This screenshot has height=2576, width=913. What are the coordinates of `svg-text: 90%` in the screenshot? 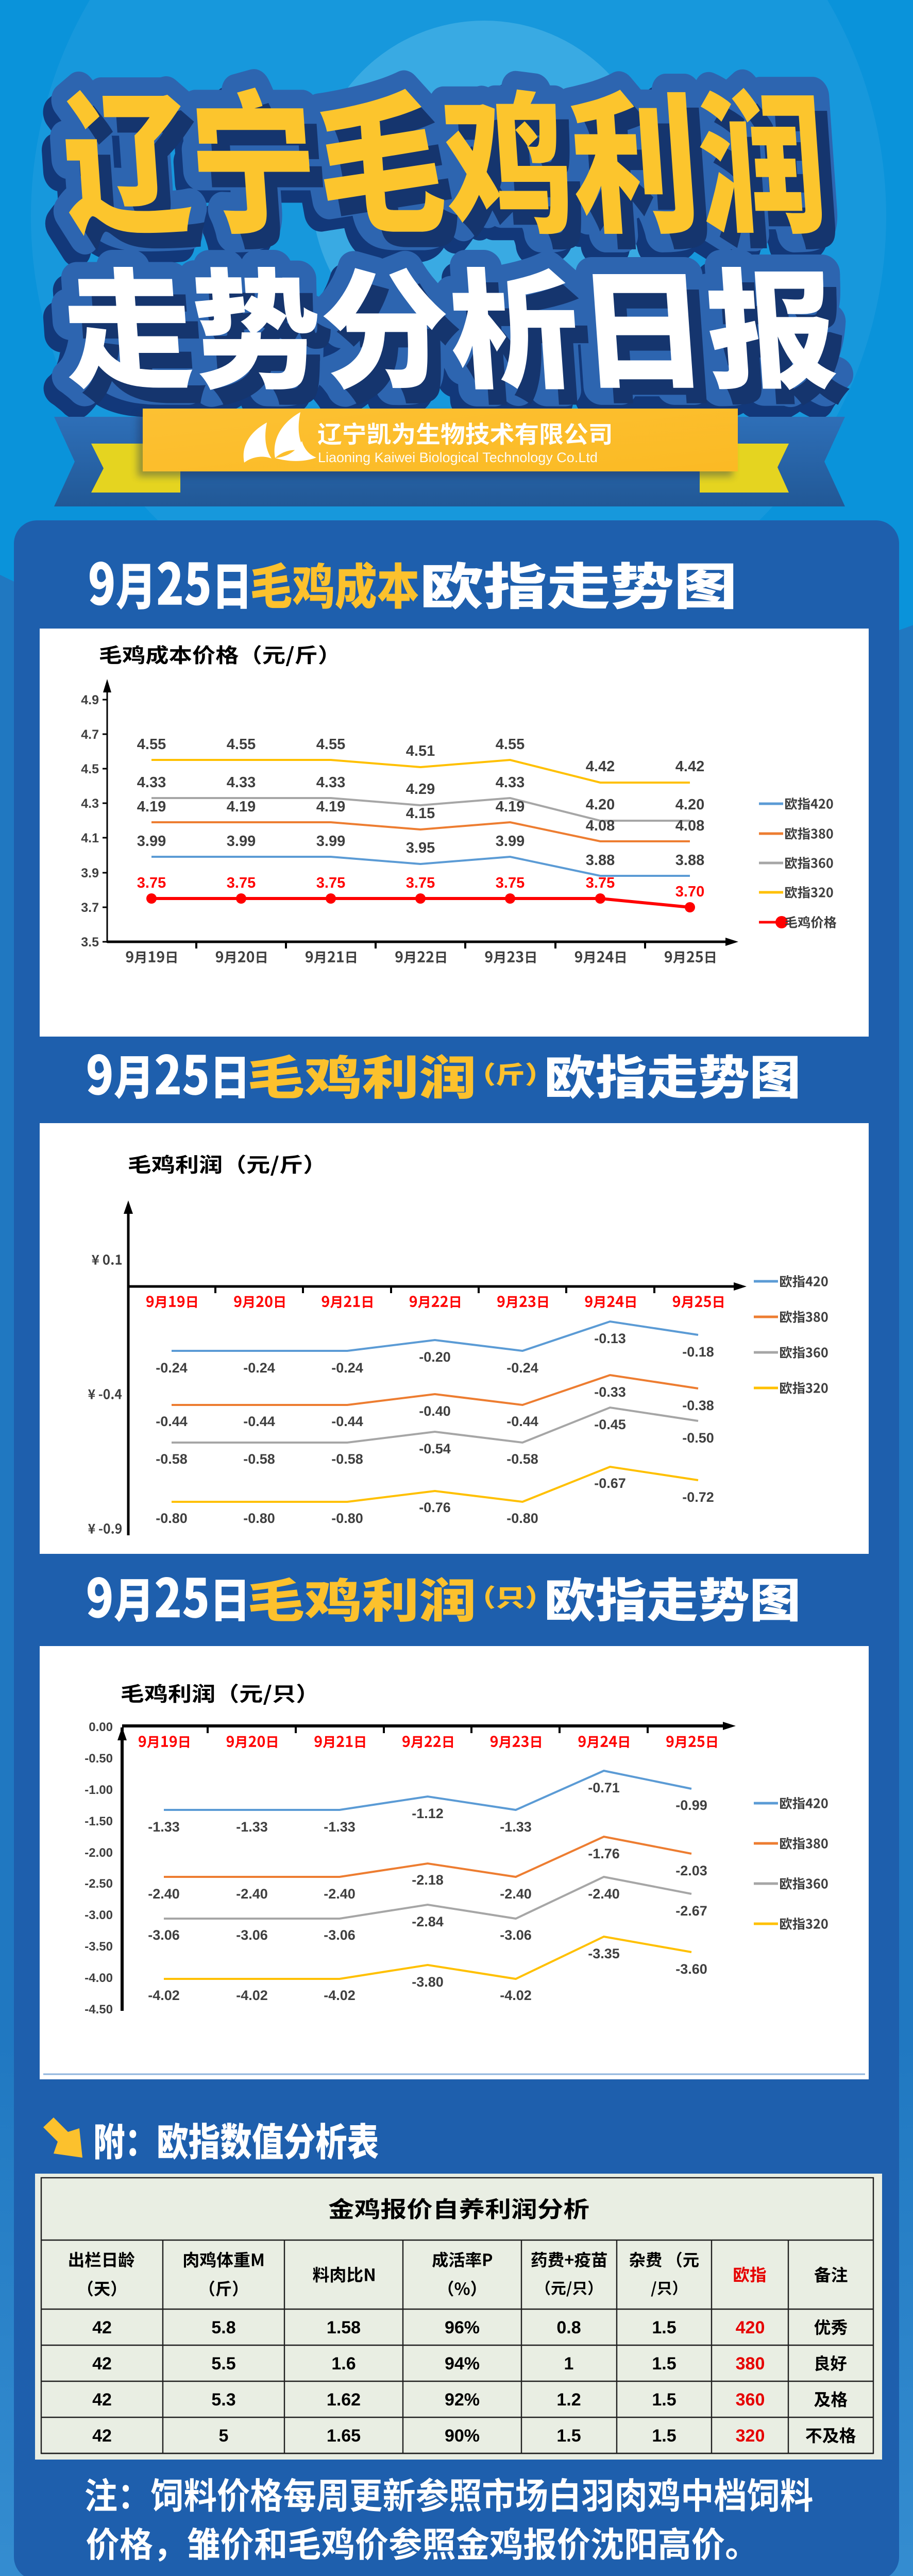 It's located at (462, 2436).